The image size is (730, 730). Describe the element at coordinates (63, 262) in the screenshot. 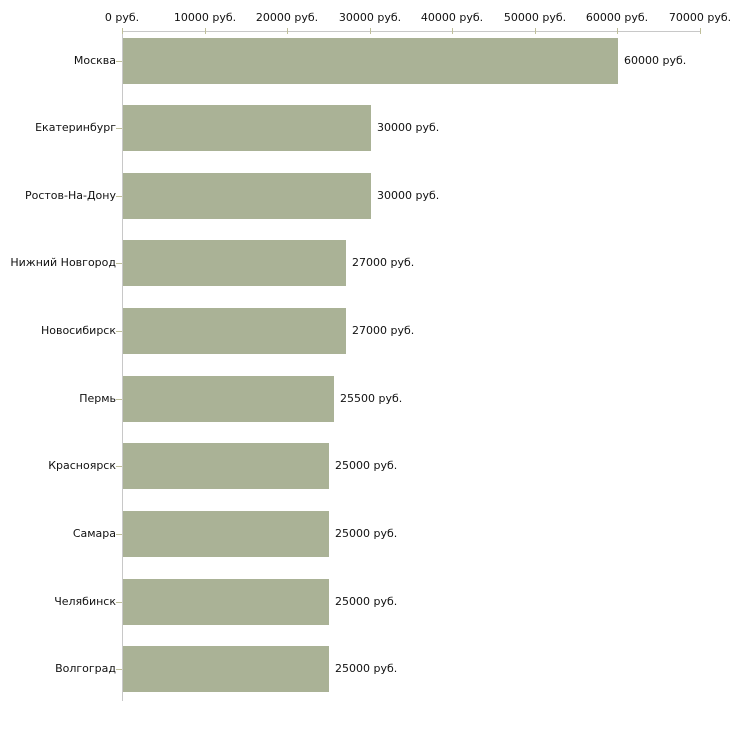

I see `category-label: Нижний Новгород` at that location.